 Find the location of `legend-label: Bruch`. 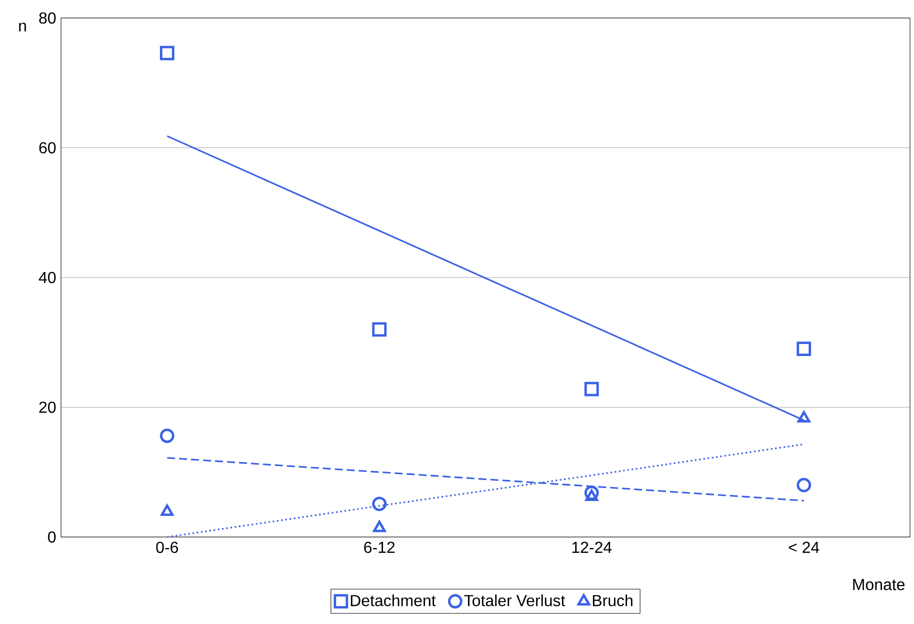

legend-label: Bruch is located at coordinates (612, 600).